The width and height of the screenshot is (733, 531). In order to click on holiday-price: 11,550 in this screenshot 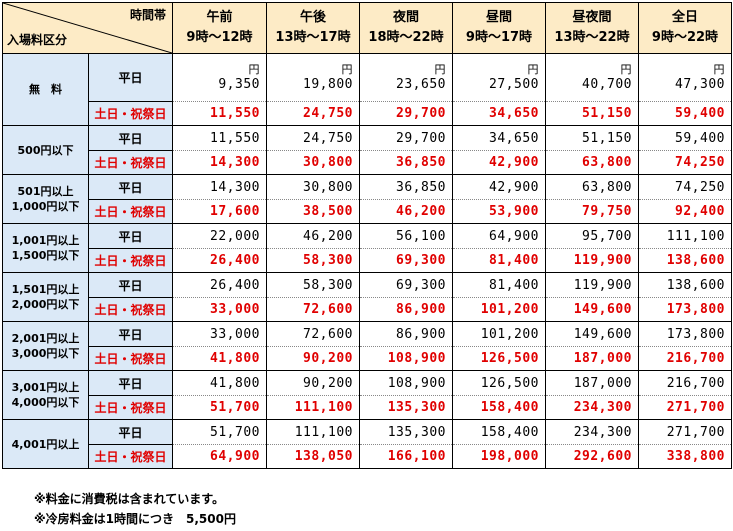, I will do `click(219, 113)`.